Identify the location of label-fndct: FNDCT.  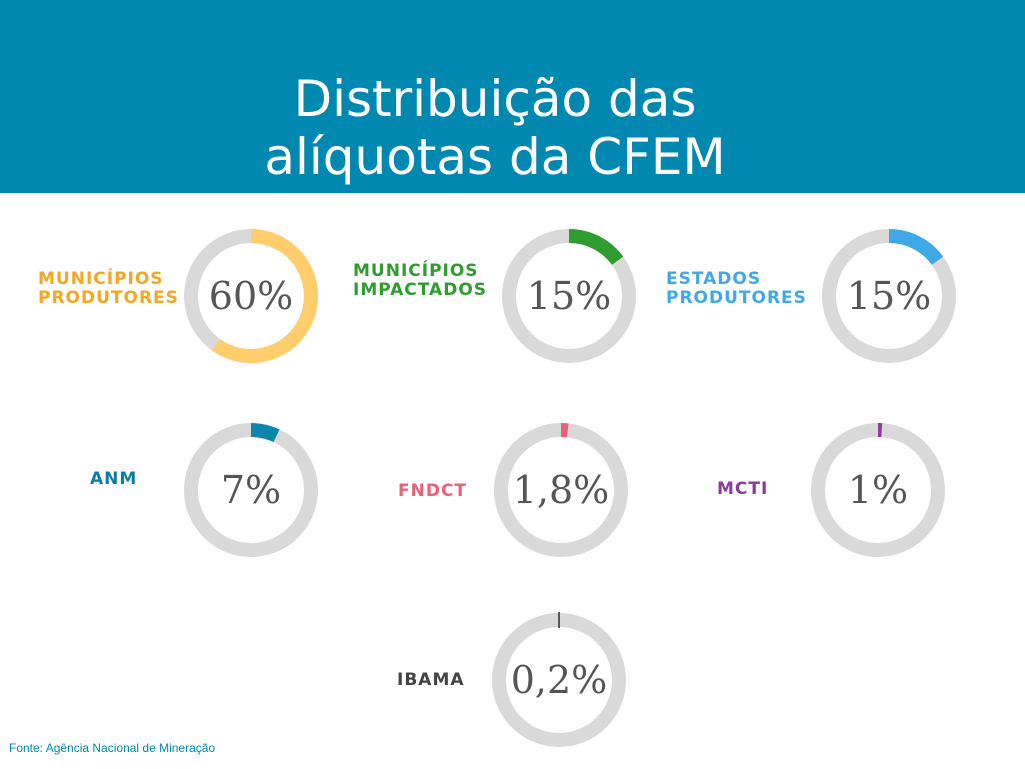
(432, 491).